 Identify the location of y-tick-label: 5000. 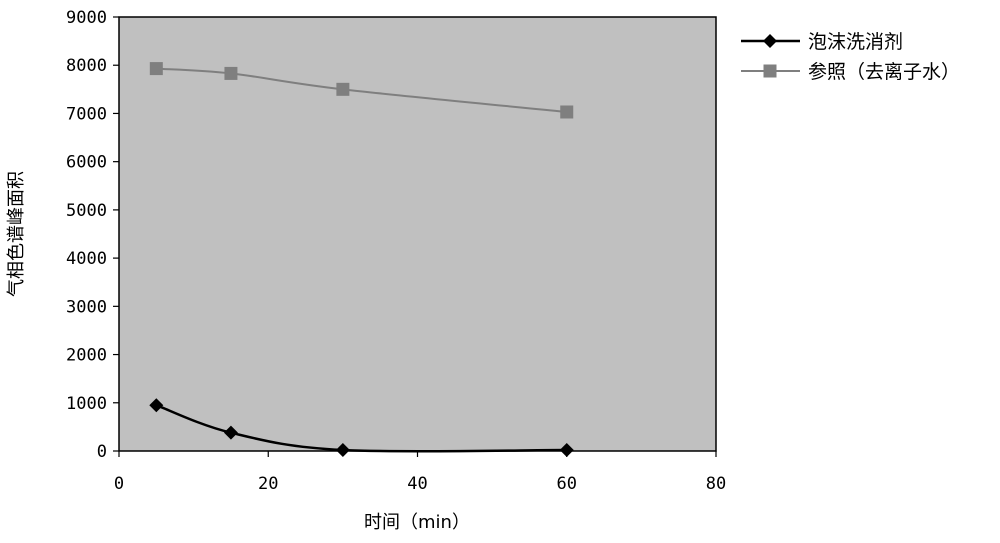
(86, 211).